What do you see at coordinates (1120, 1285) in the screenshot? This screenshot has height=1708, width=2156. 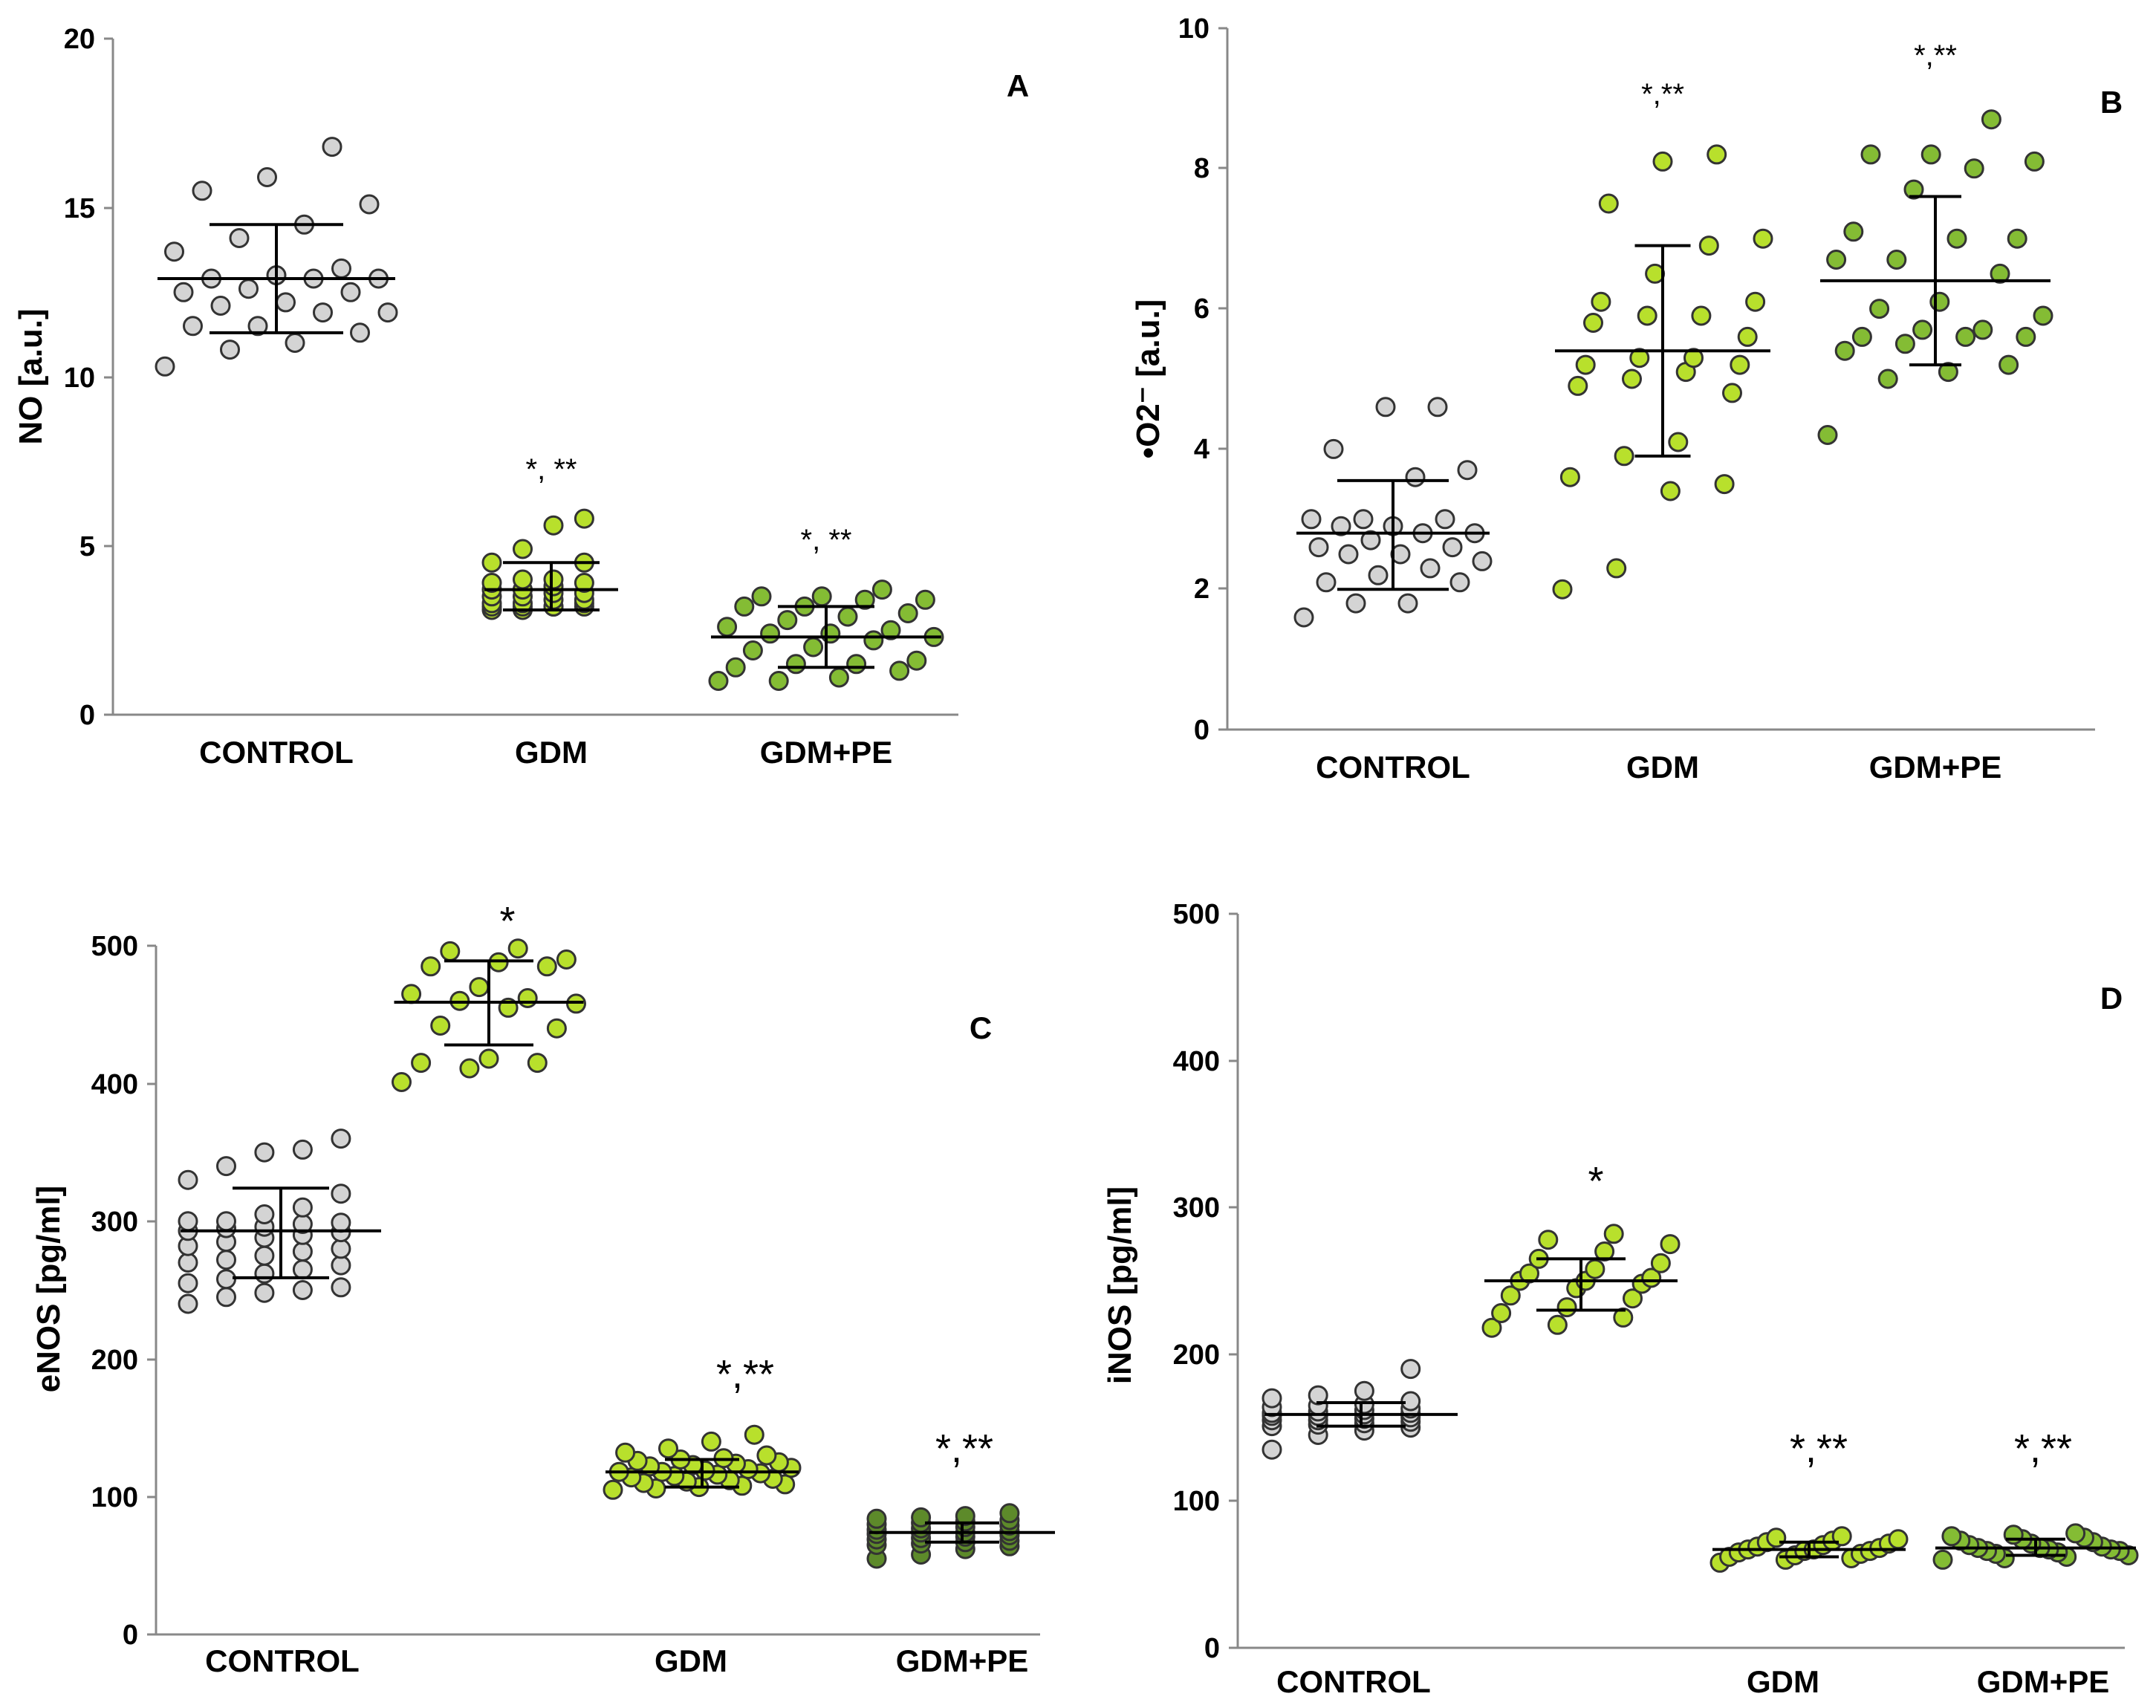 I see `panel-d-y-axis-title: iNOS [pg/ml]` at bounding box center [1120, 1285].